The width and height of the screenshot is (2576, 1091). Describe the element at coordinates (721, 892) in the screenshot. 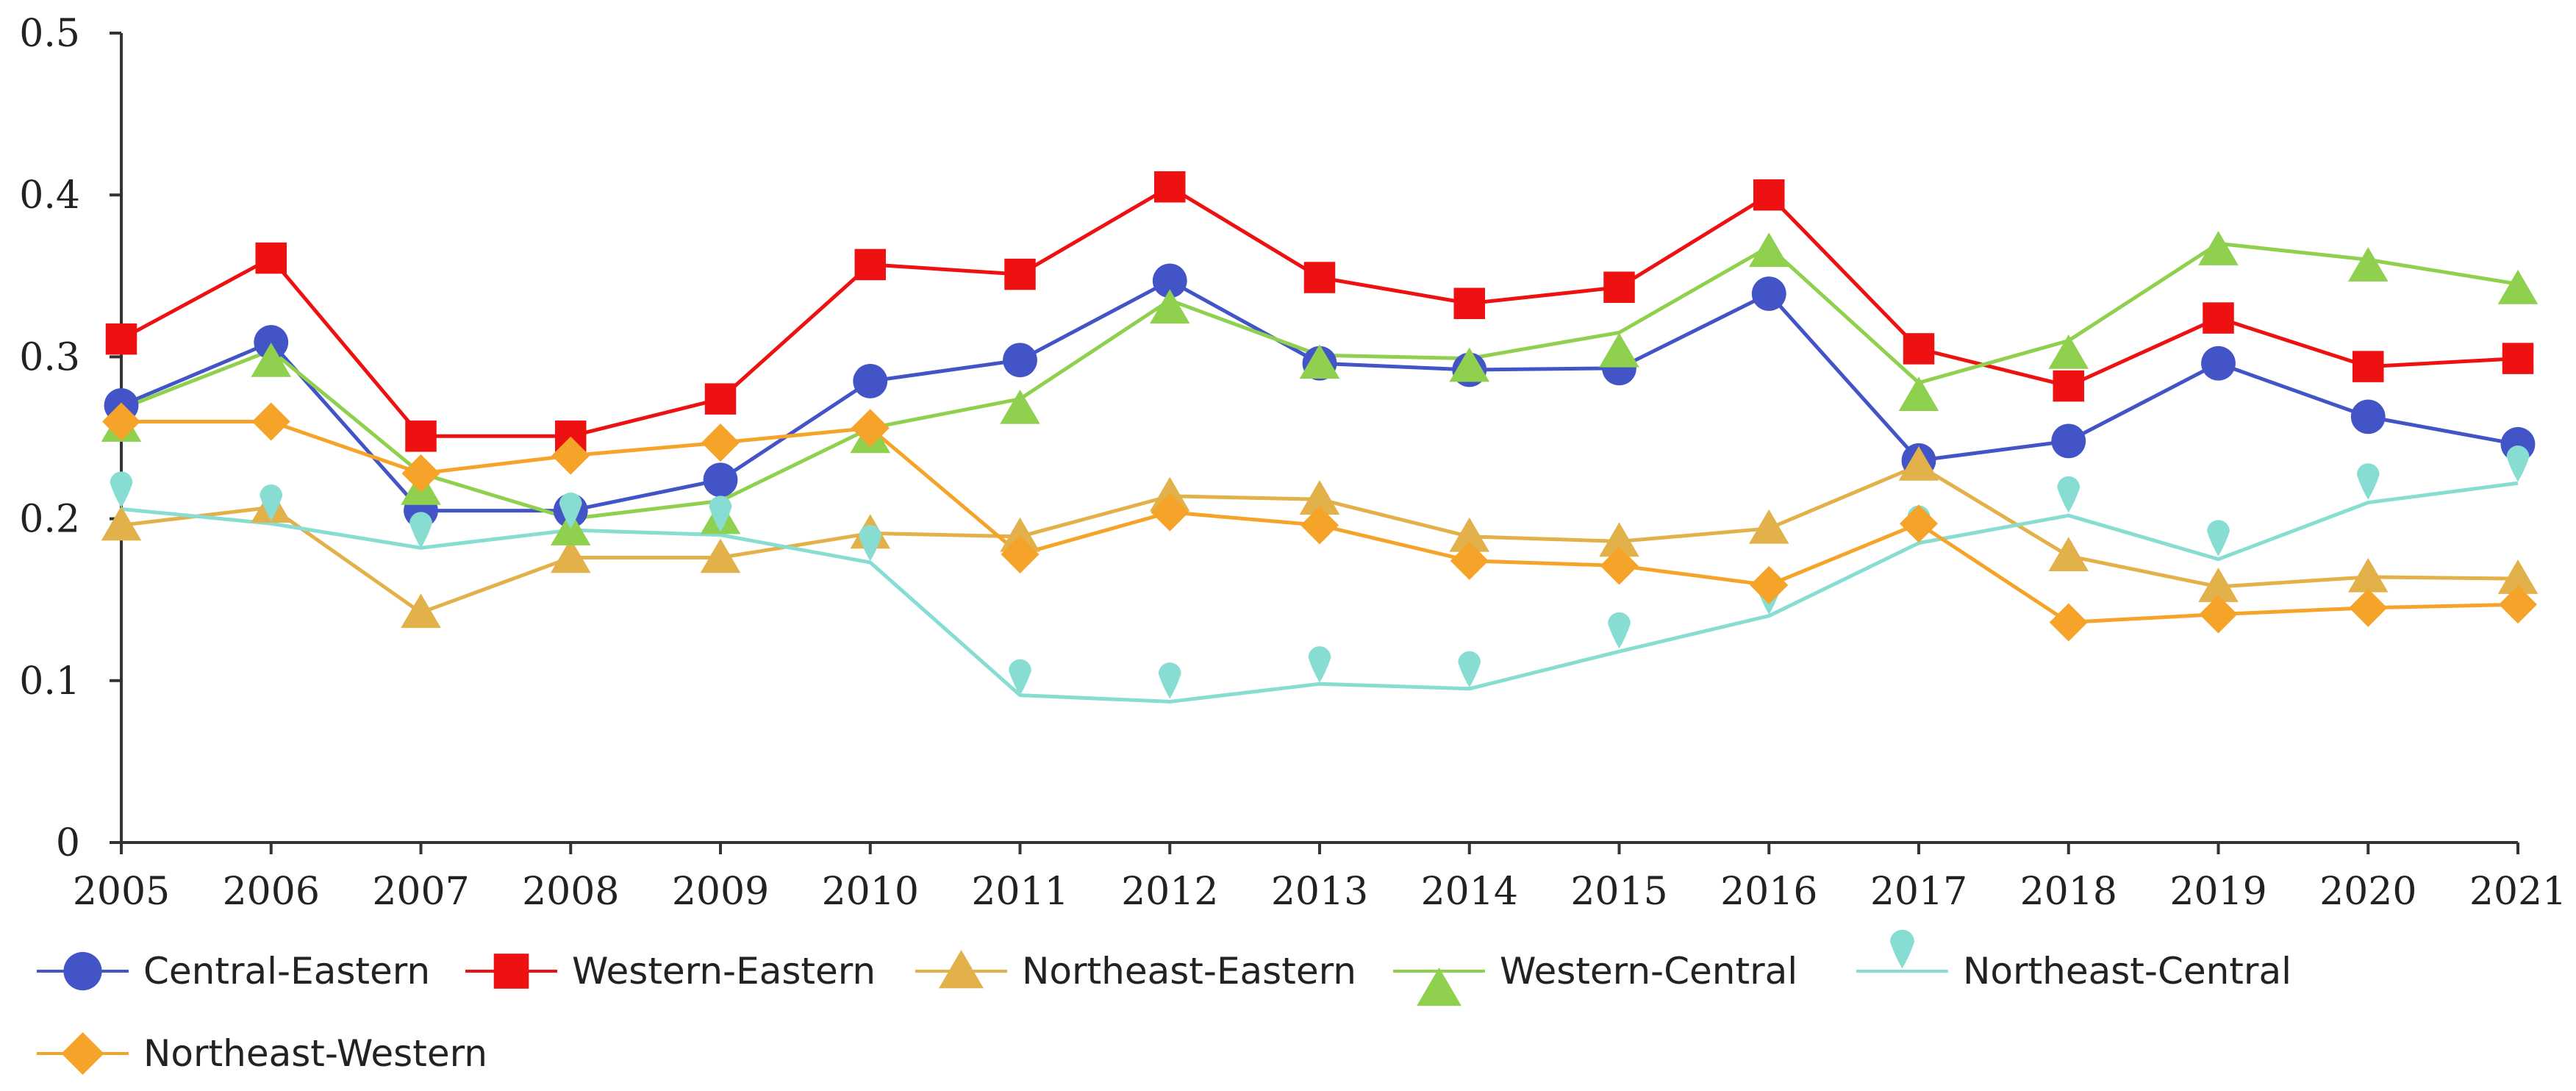

I see `x-tick-label: 2009` at that location.